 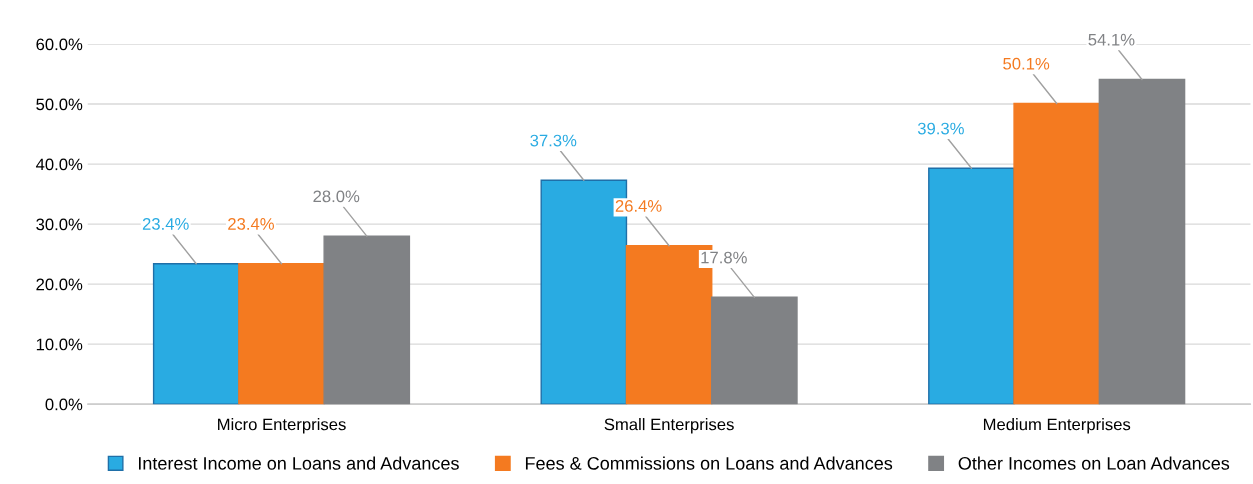 I want to click on x-tick-label: Medium Enterprises, so click(x=1057, y=426).